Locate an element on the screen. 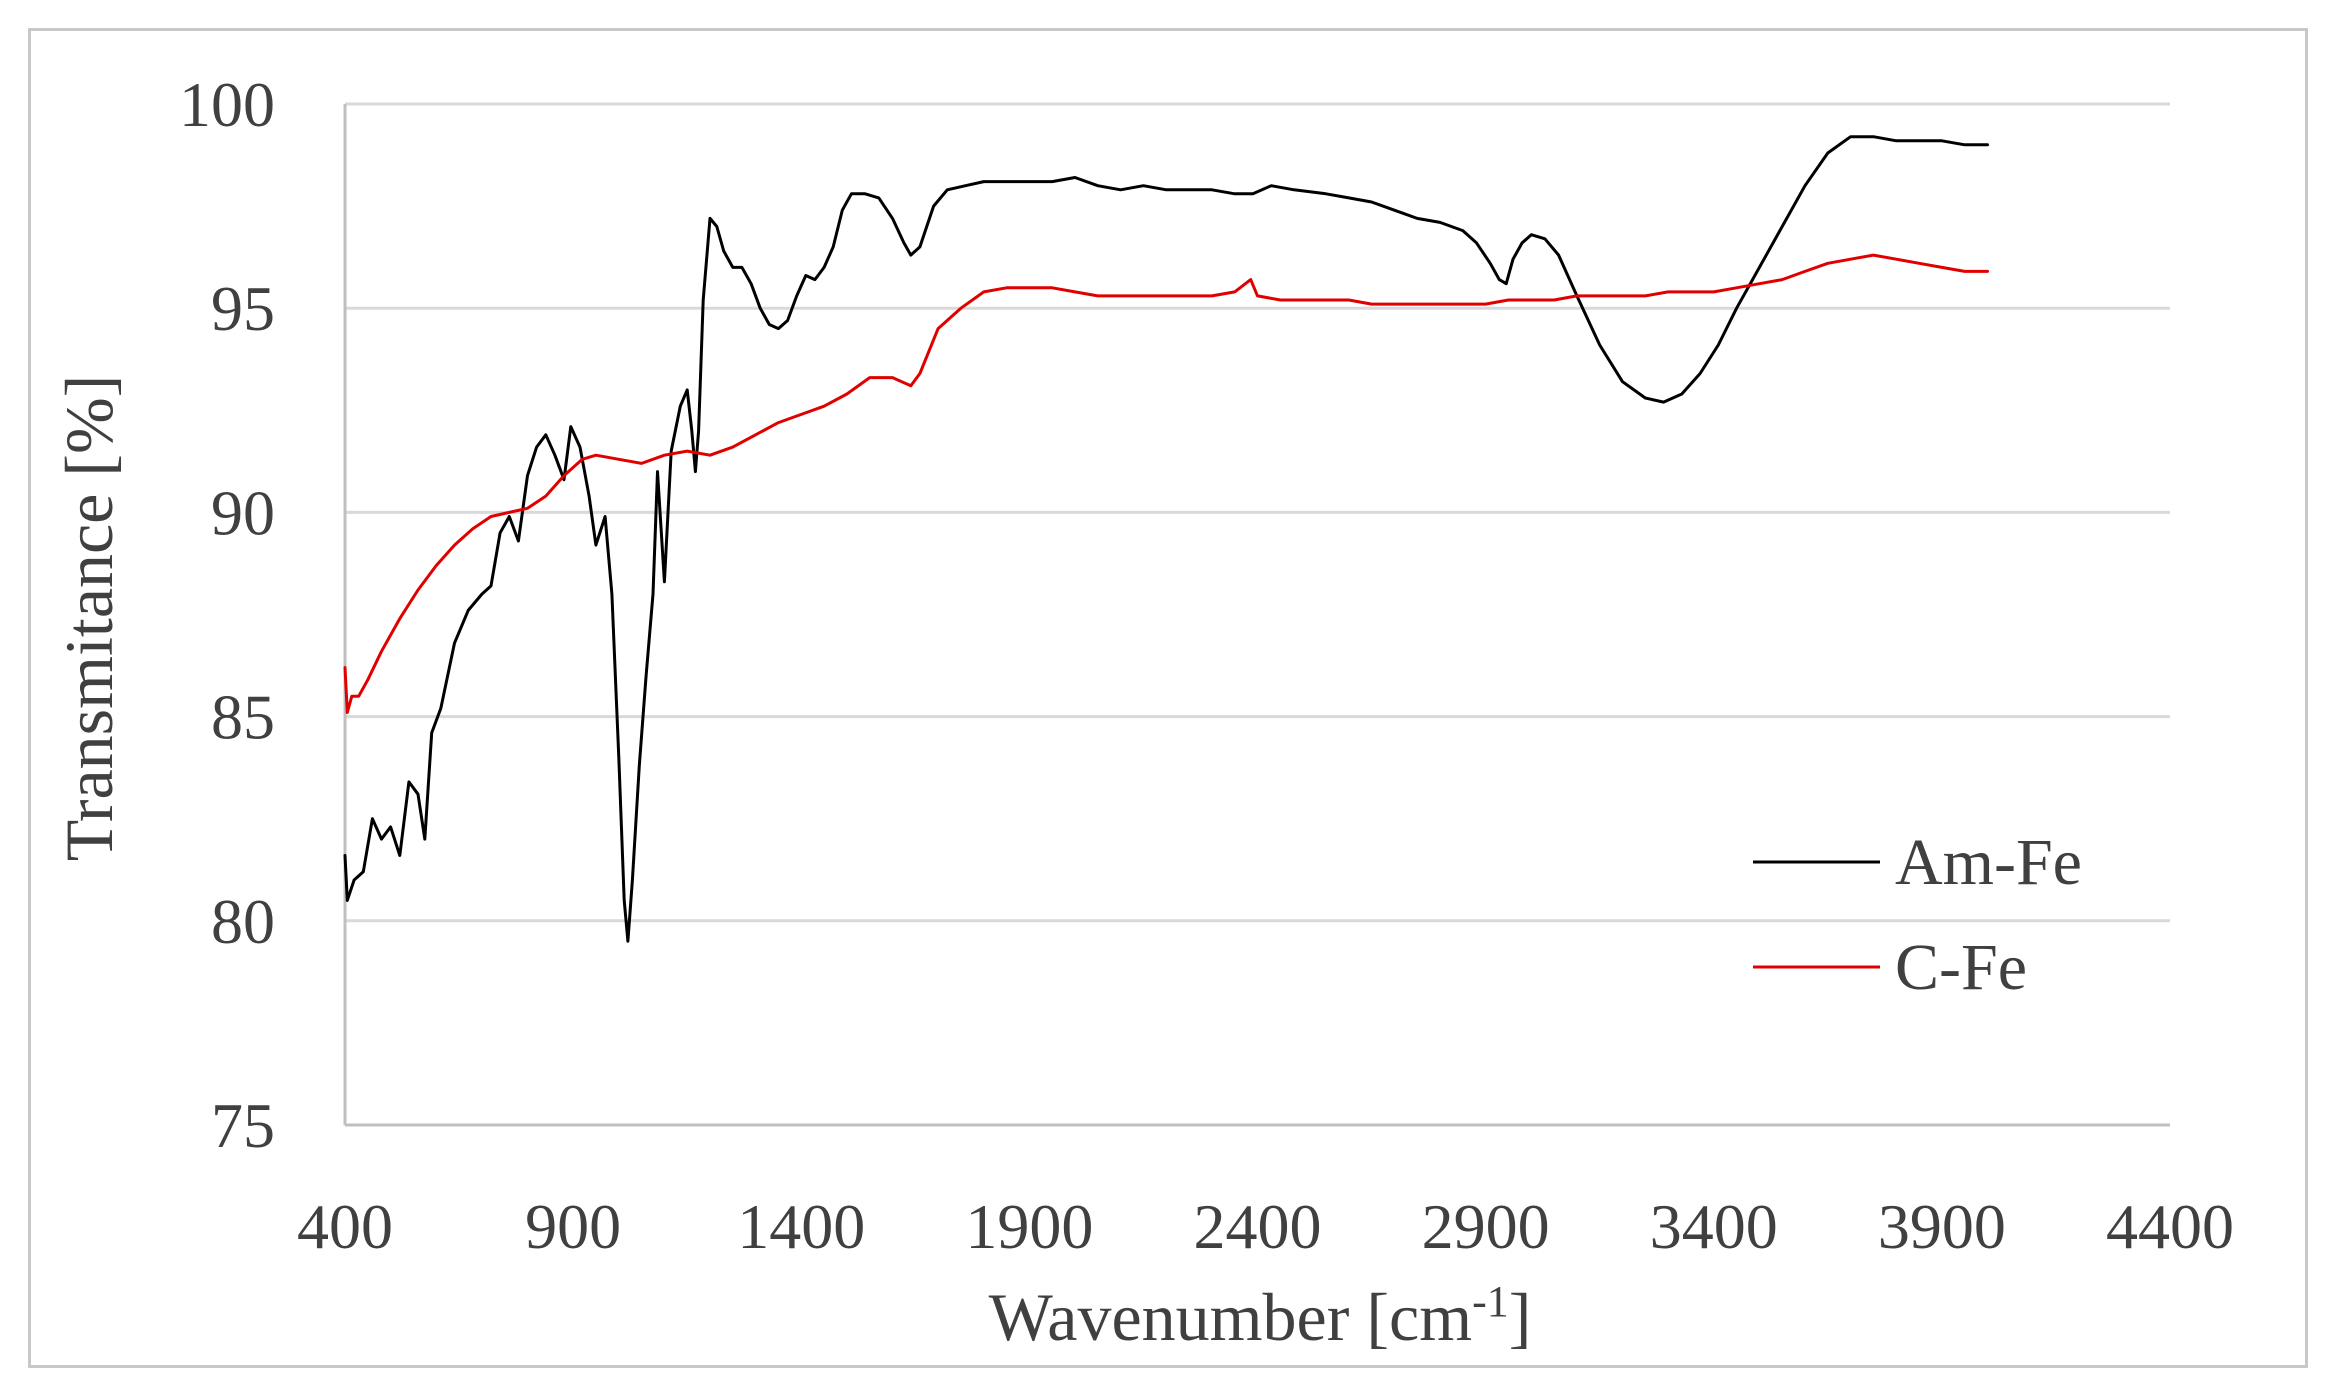 This screenshot has height=1397, width=2338. x-axis-title-main: Wavenumber [cm is located at coordinates (1231, 1317).